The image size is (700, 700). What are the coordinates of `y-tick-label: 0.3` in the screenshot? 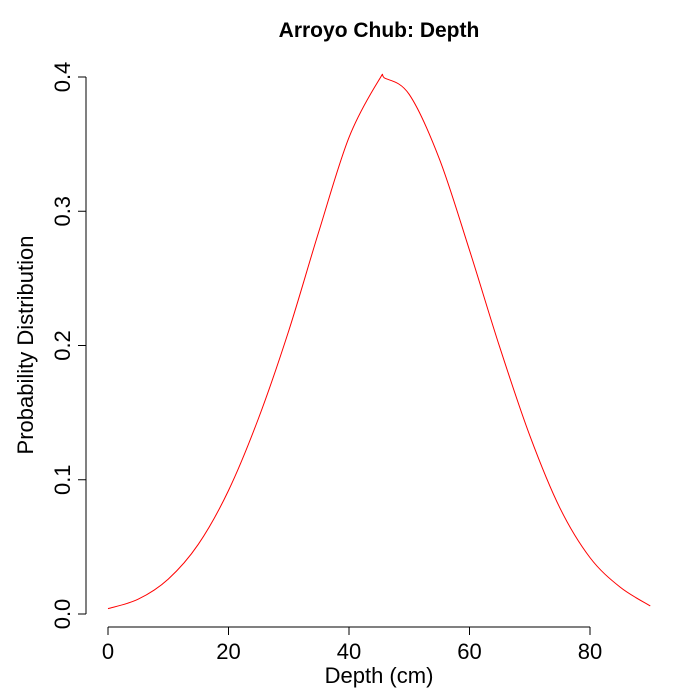 It's located at (62, 211).